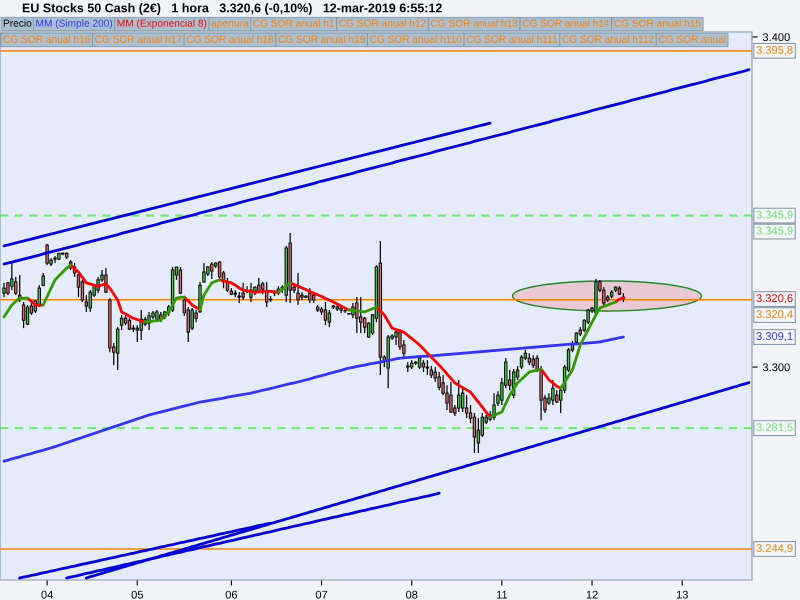  Describe the element at coordinates (412, 594) in the screenshot. I see `x-tick-label: 08` at that location.